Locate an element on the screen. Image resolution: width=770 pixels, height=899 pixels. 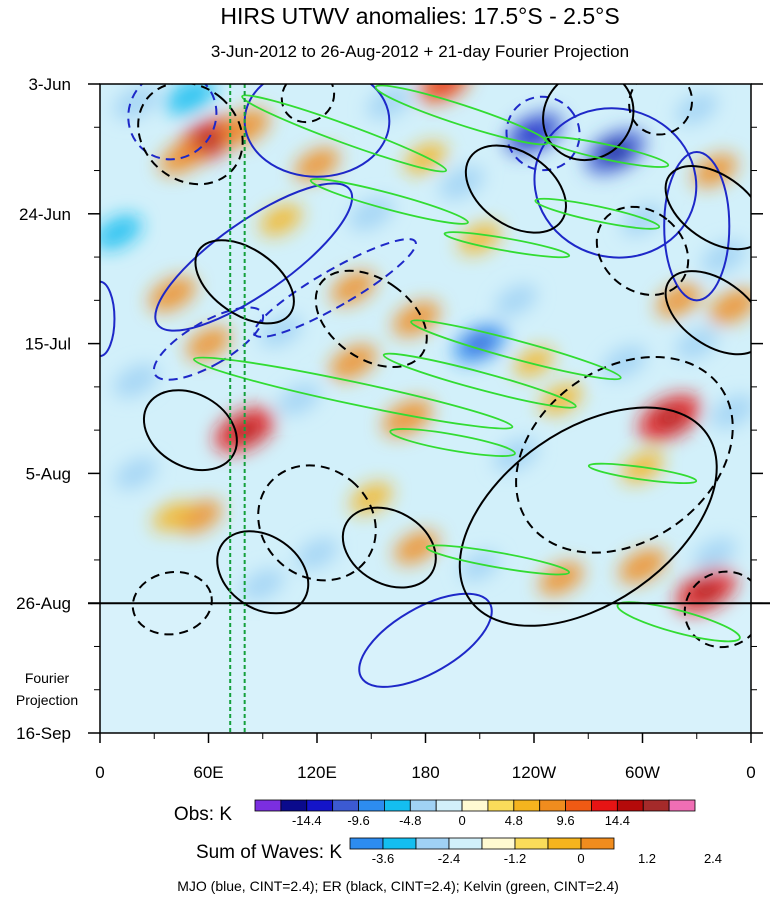
y-tick-label: 15-Jul is located at coordinates (48, 344).